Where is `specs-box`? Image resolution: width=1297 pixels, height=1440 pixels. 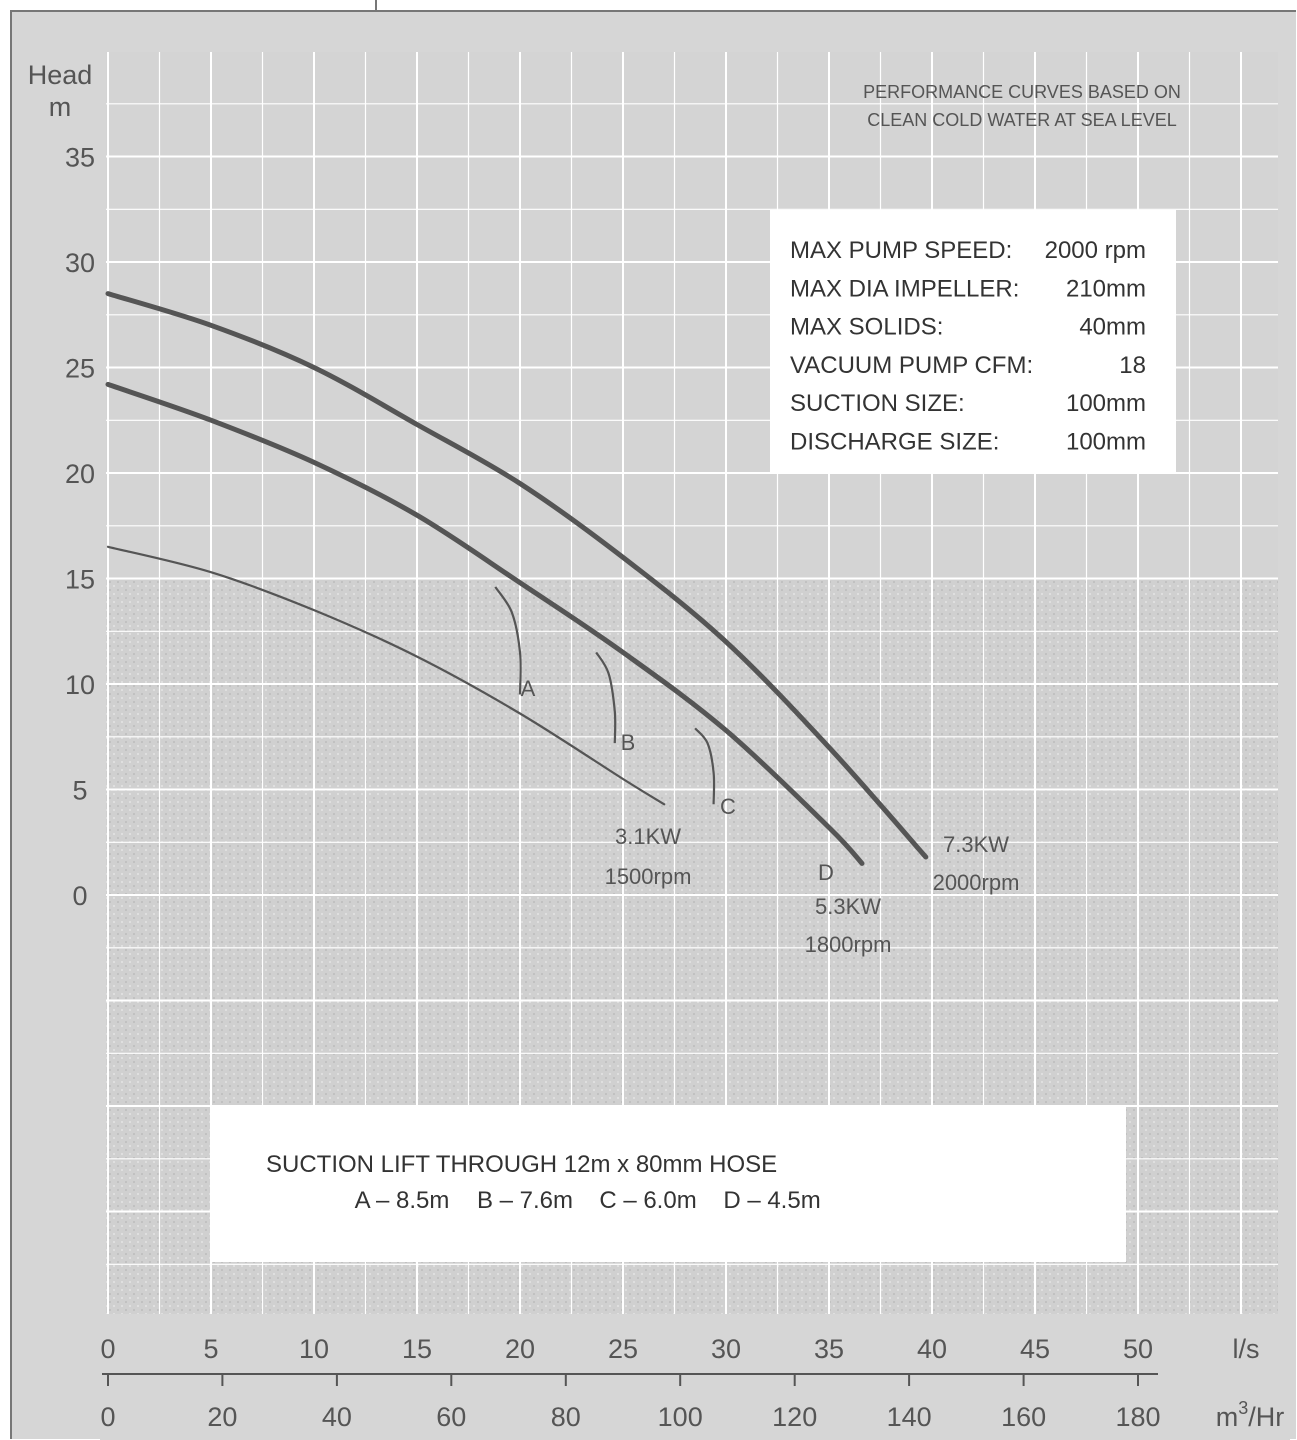
specs-box is located at coordinates (973, 341).